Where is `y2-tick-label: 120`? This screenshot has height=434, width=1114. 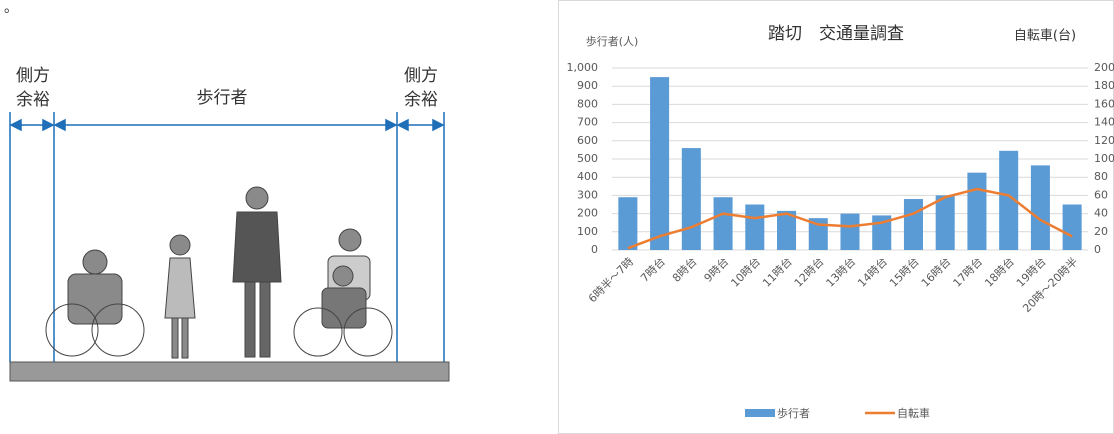 y2-tick-label: 120 is located at coordinates (1104, 140).